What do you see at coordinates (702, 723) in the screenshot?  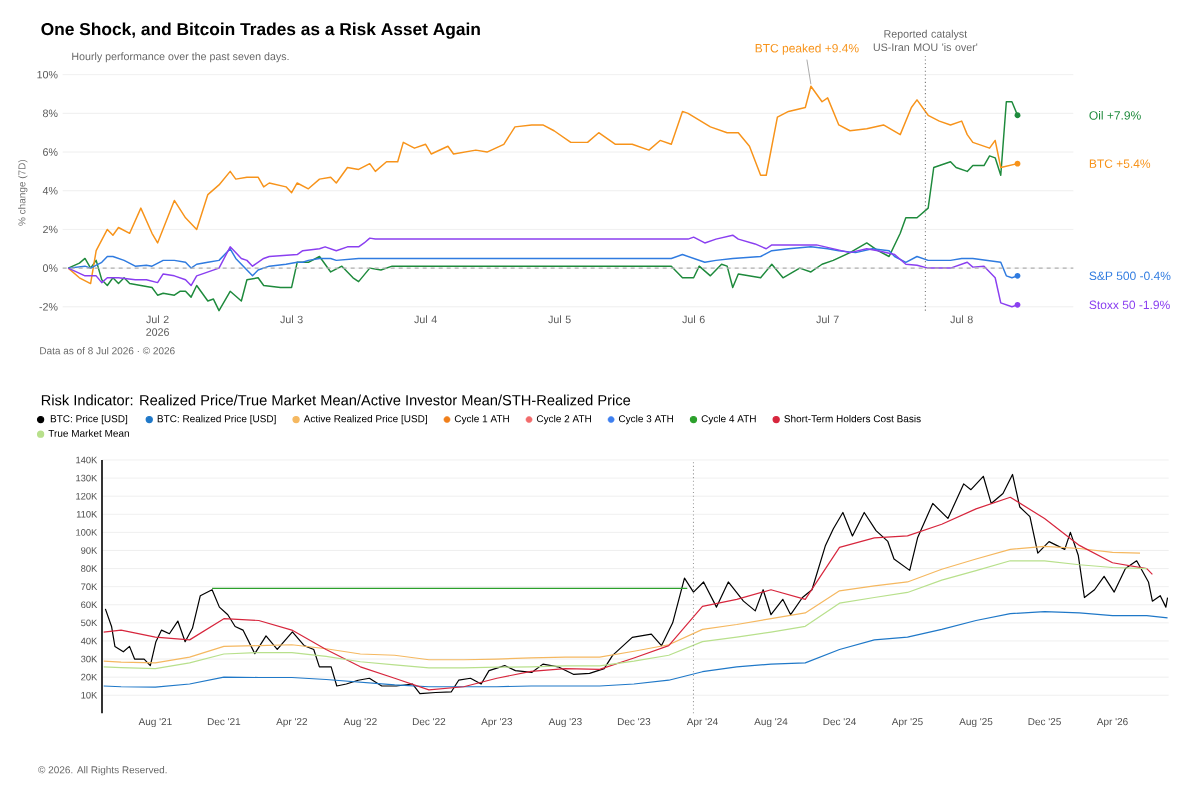 I see `x-tick-label: Apr '24` at bounding box center [702, 723].